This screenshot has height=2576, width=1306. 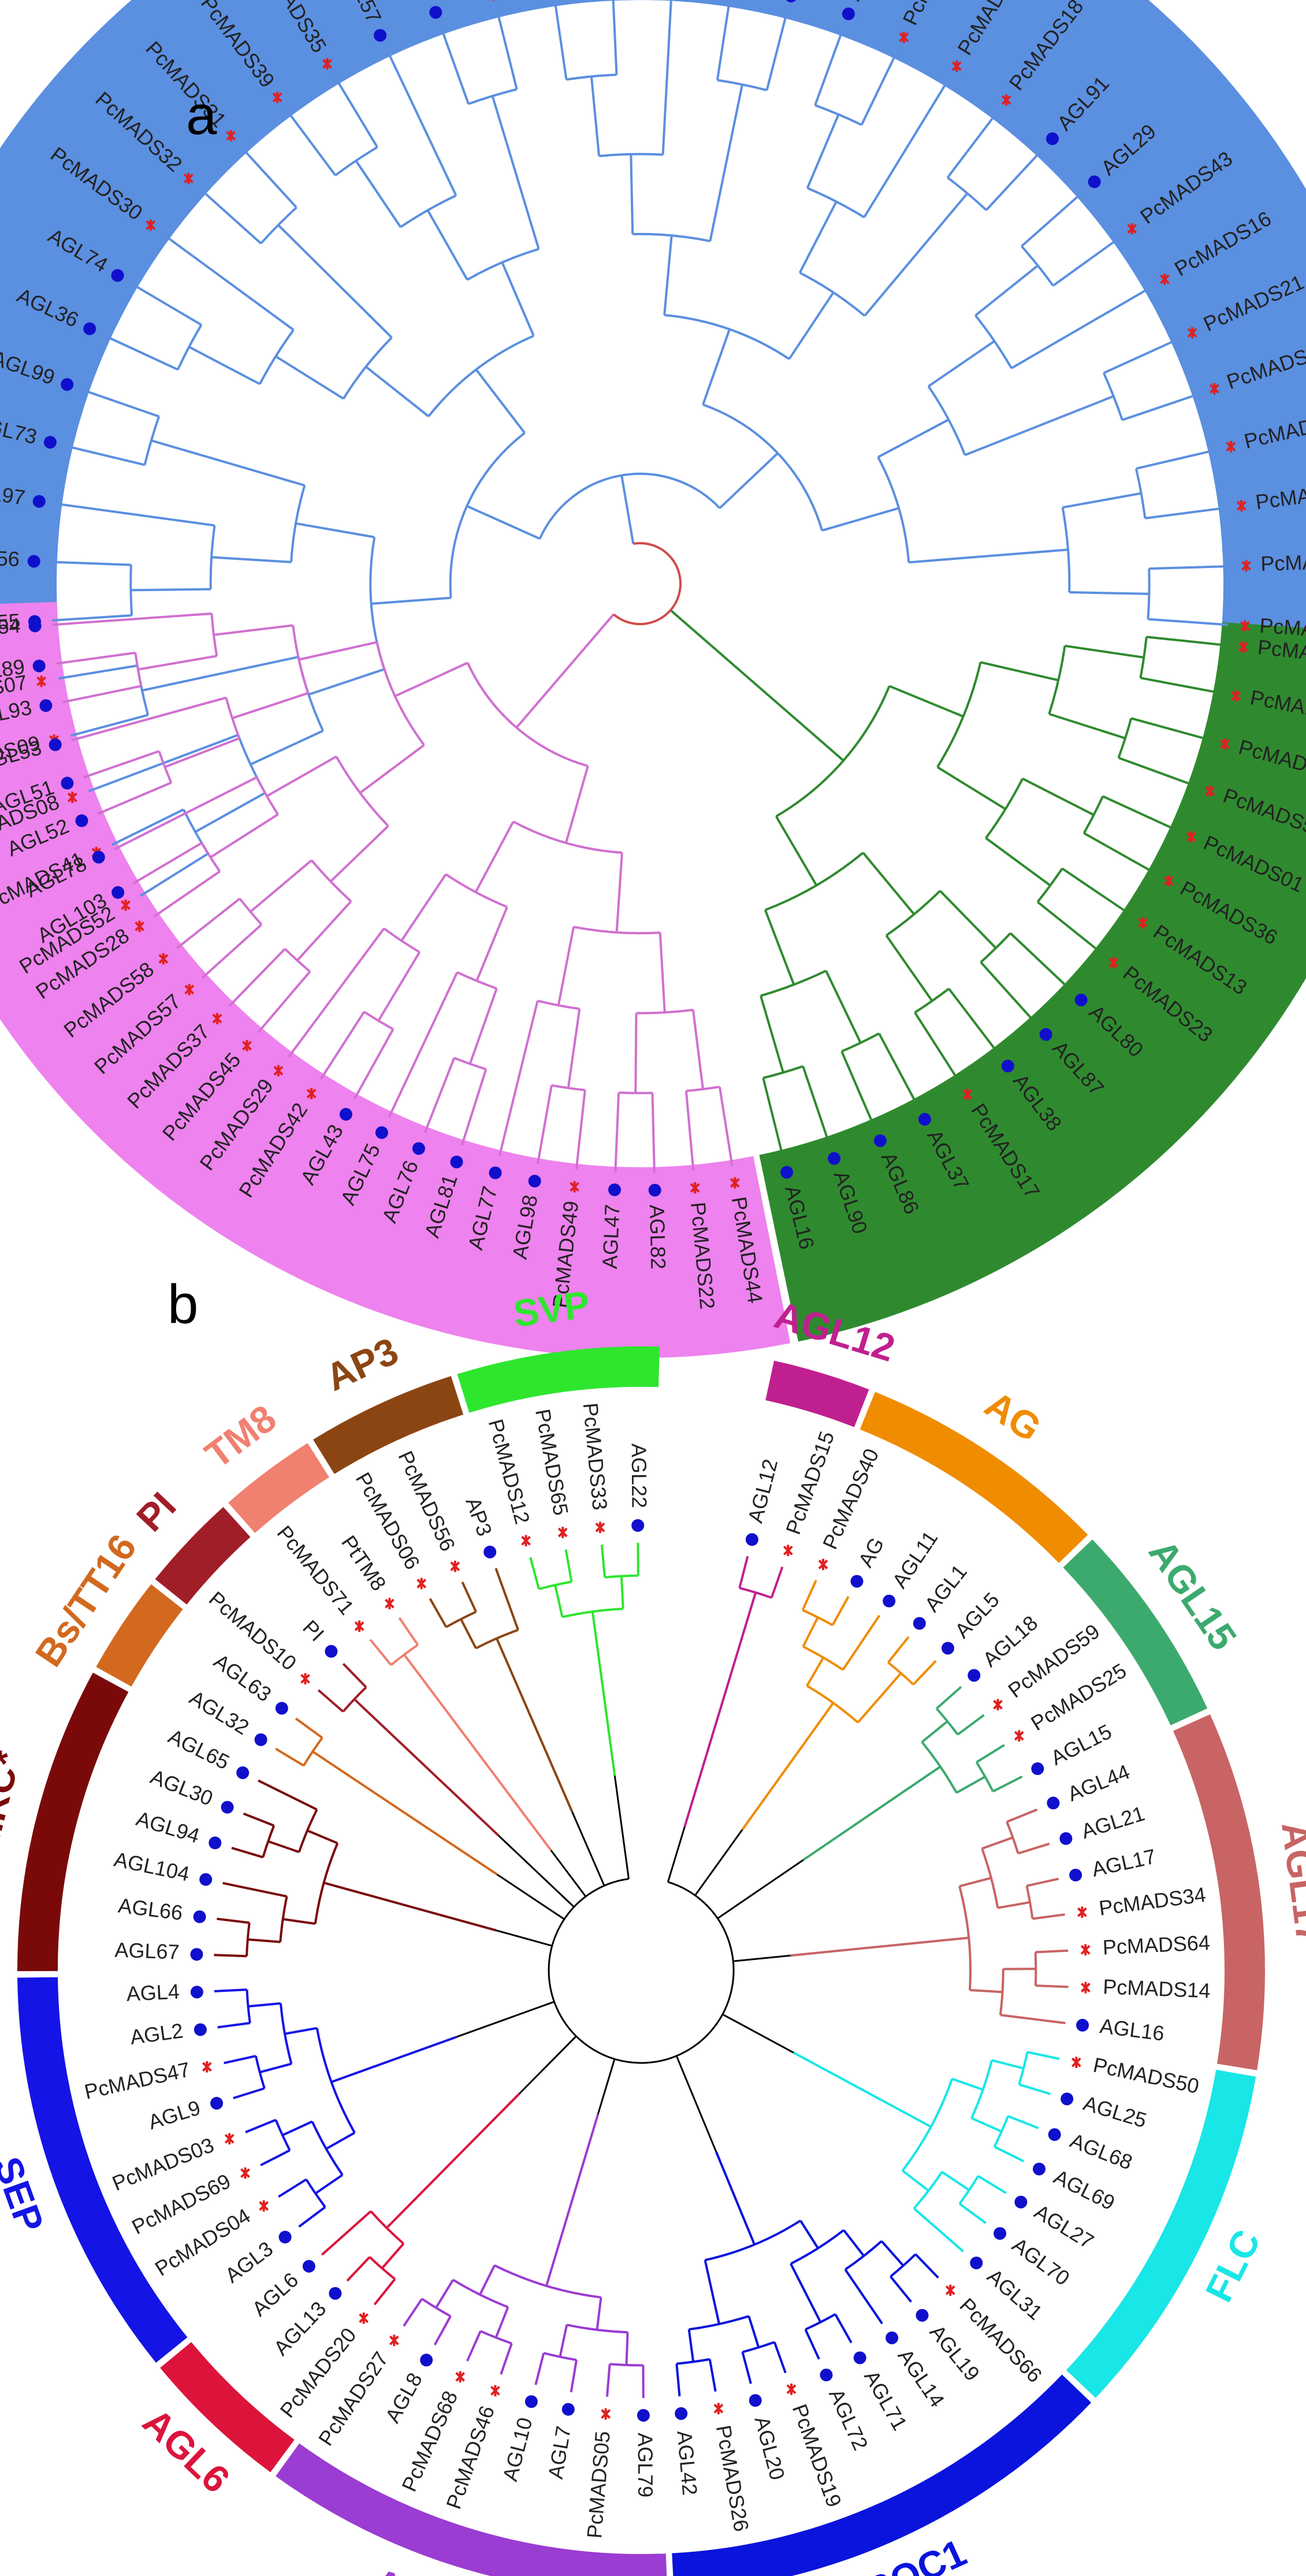 I want to click on leaf-label-agl11: AGL11, so click(x=914, y=1560).